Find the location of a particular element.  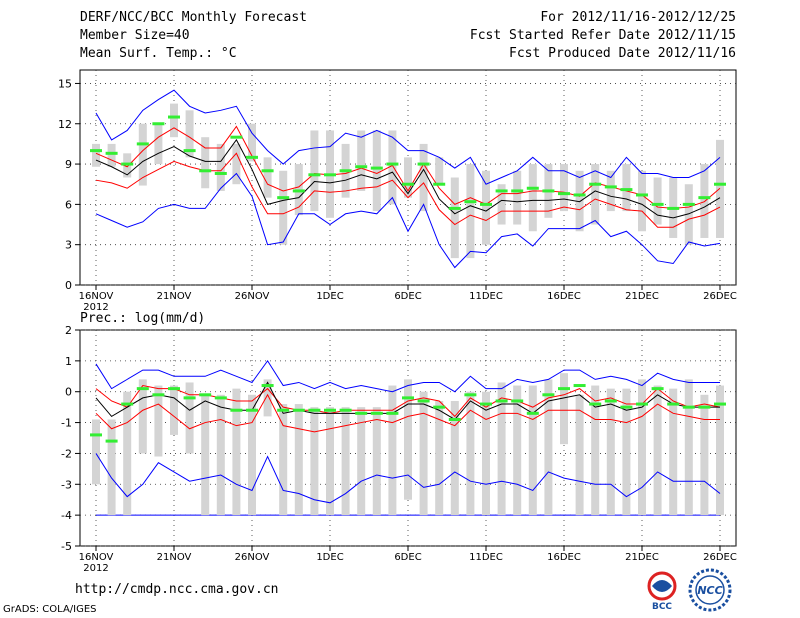

max-line is located at coordinates (408, 137).